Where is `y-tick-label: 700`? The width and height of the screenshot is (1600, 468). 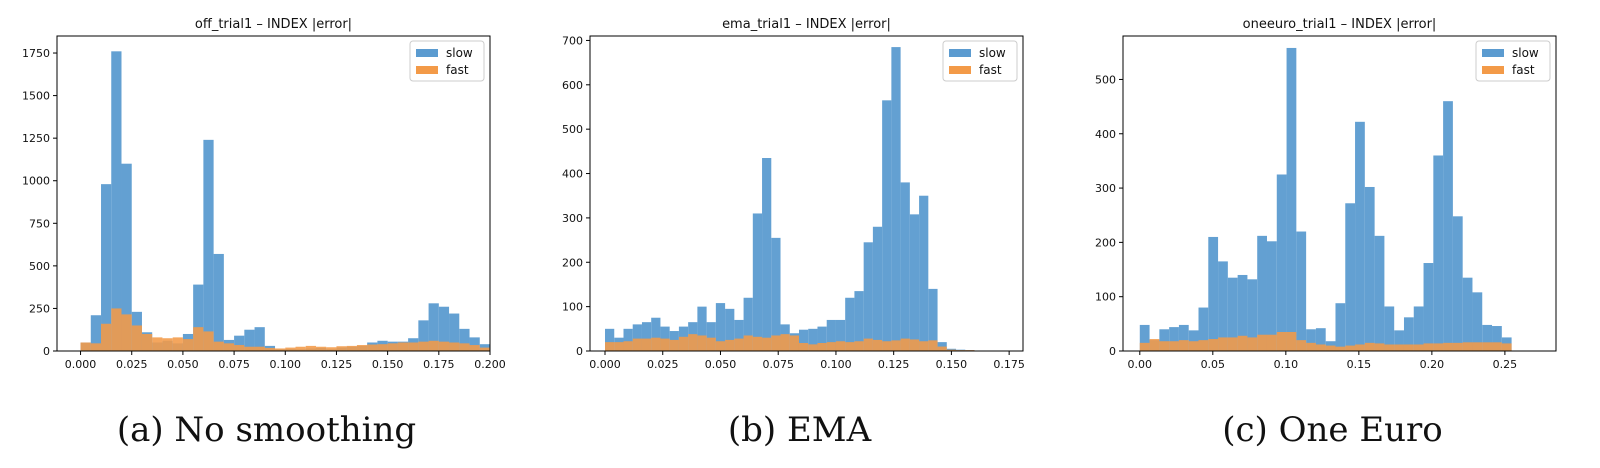 y-tick-label: 700 is located at coordinates (572, 40).